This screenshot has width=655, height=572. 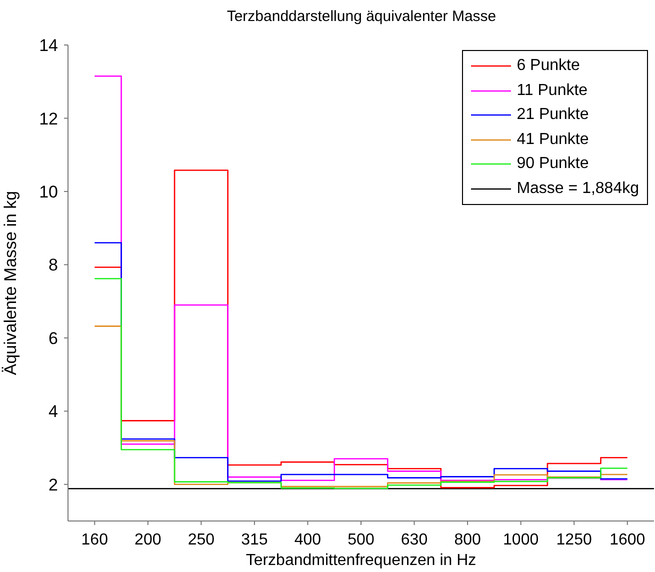 I want to click on x-tick-label: 400, so click(x=308, y=539).